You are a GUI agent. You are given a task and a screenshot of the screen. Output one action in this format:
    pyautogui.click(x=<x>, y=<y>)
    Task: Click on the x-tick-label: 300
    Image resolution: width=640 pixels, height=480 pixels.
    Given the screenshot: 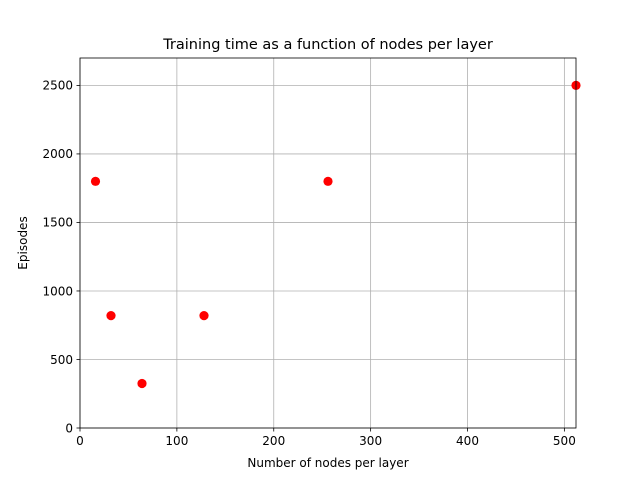 What is the action you would take?
    pyautogui.click(x=370, y=441)
    